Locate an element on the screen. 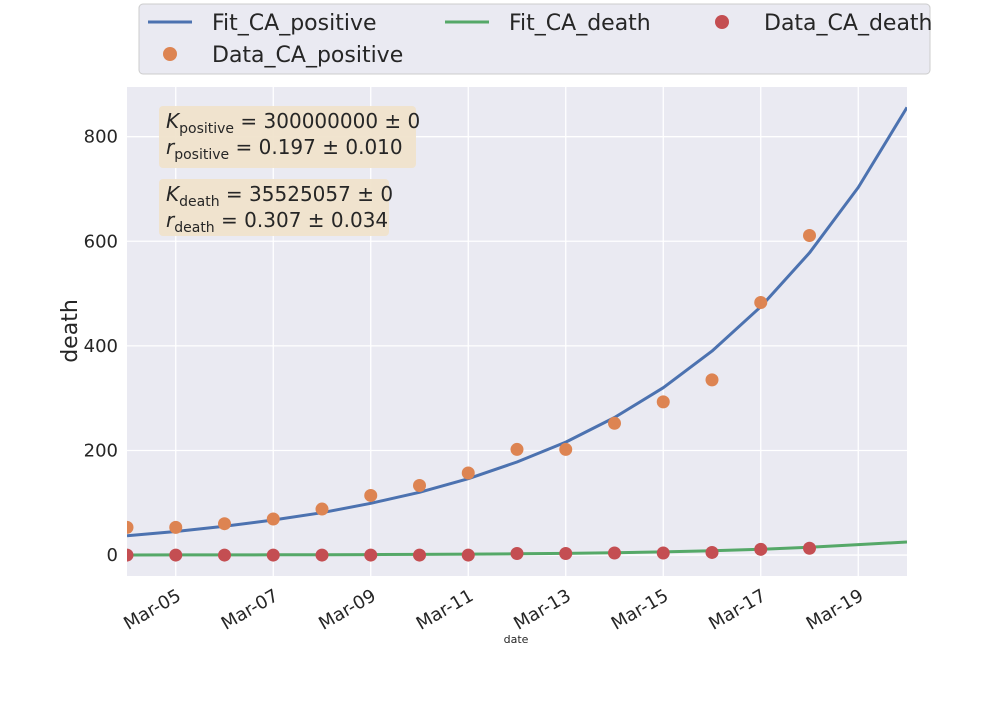 This screenshot has height=720, width=1008. legend-item-data-ca-positive: Data_CA_positive is located at coordinates (283, 55).